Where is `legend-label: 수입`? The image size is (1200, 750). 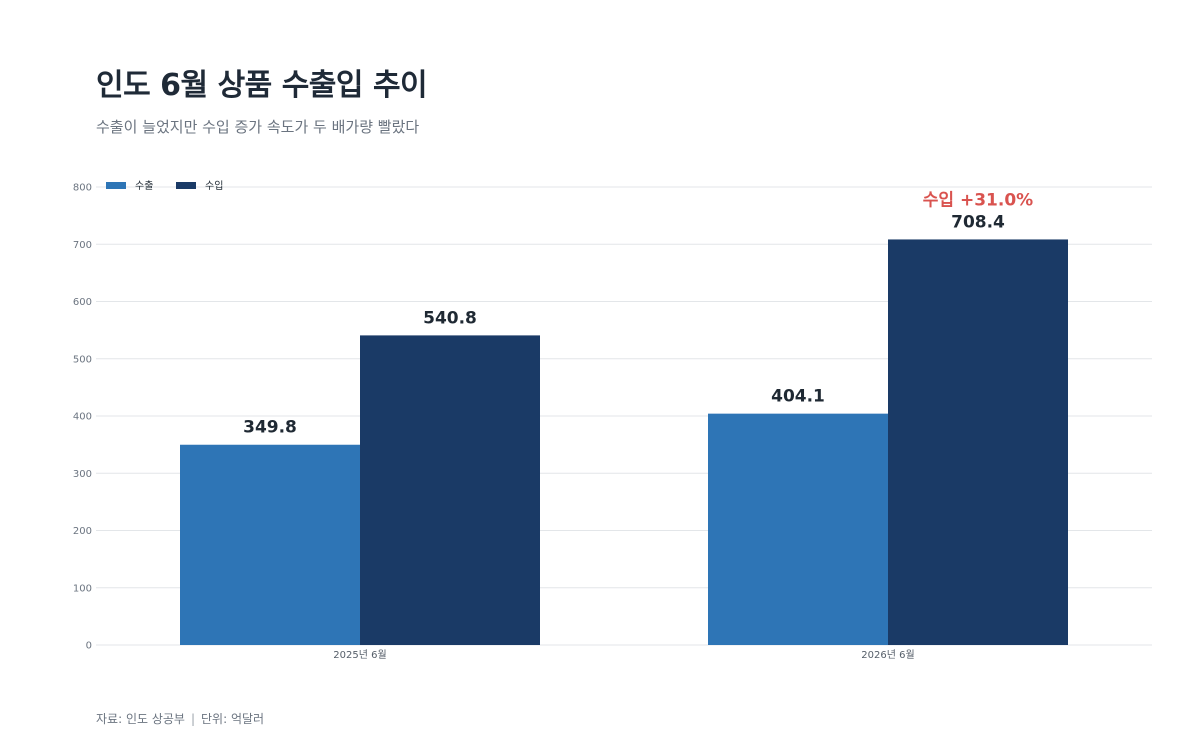 legend-label: 수입 is located at coordinates (214, 185).